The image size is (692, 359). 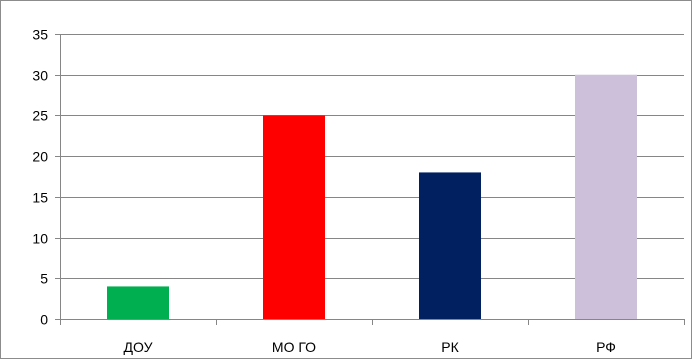 I want to click on y-tick-label: 0, so click(x=44, y=320).